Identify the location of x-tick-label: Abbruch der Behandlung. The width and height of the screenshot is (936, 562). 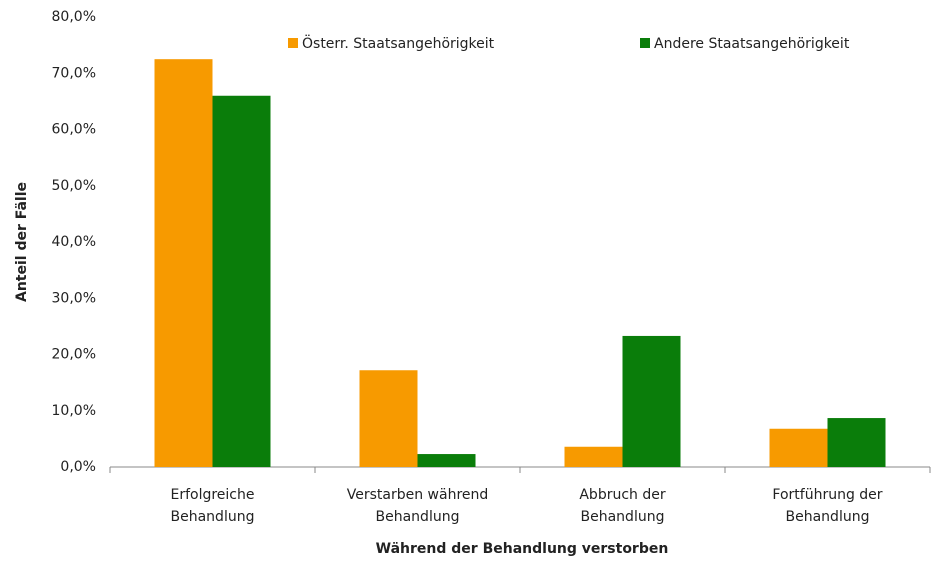
(622, 506).